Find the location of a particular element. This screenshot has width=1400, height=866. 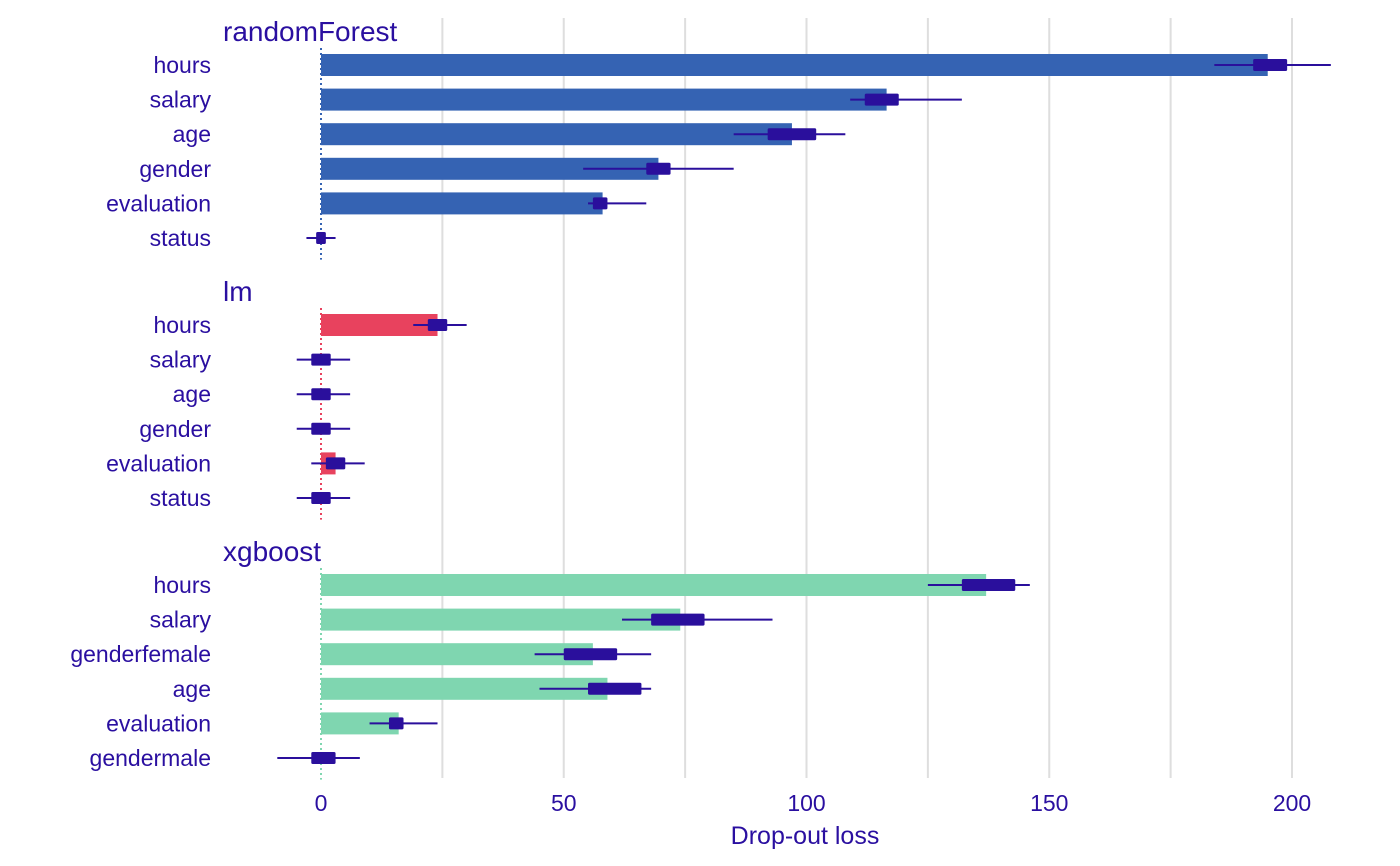

x-axis: 0 50 100 150 200 Drop-out loss is located at coordinates (813, 820).